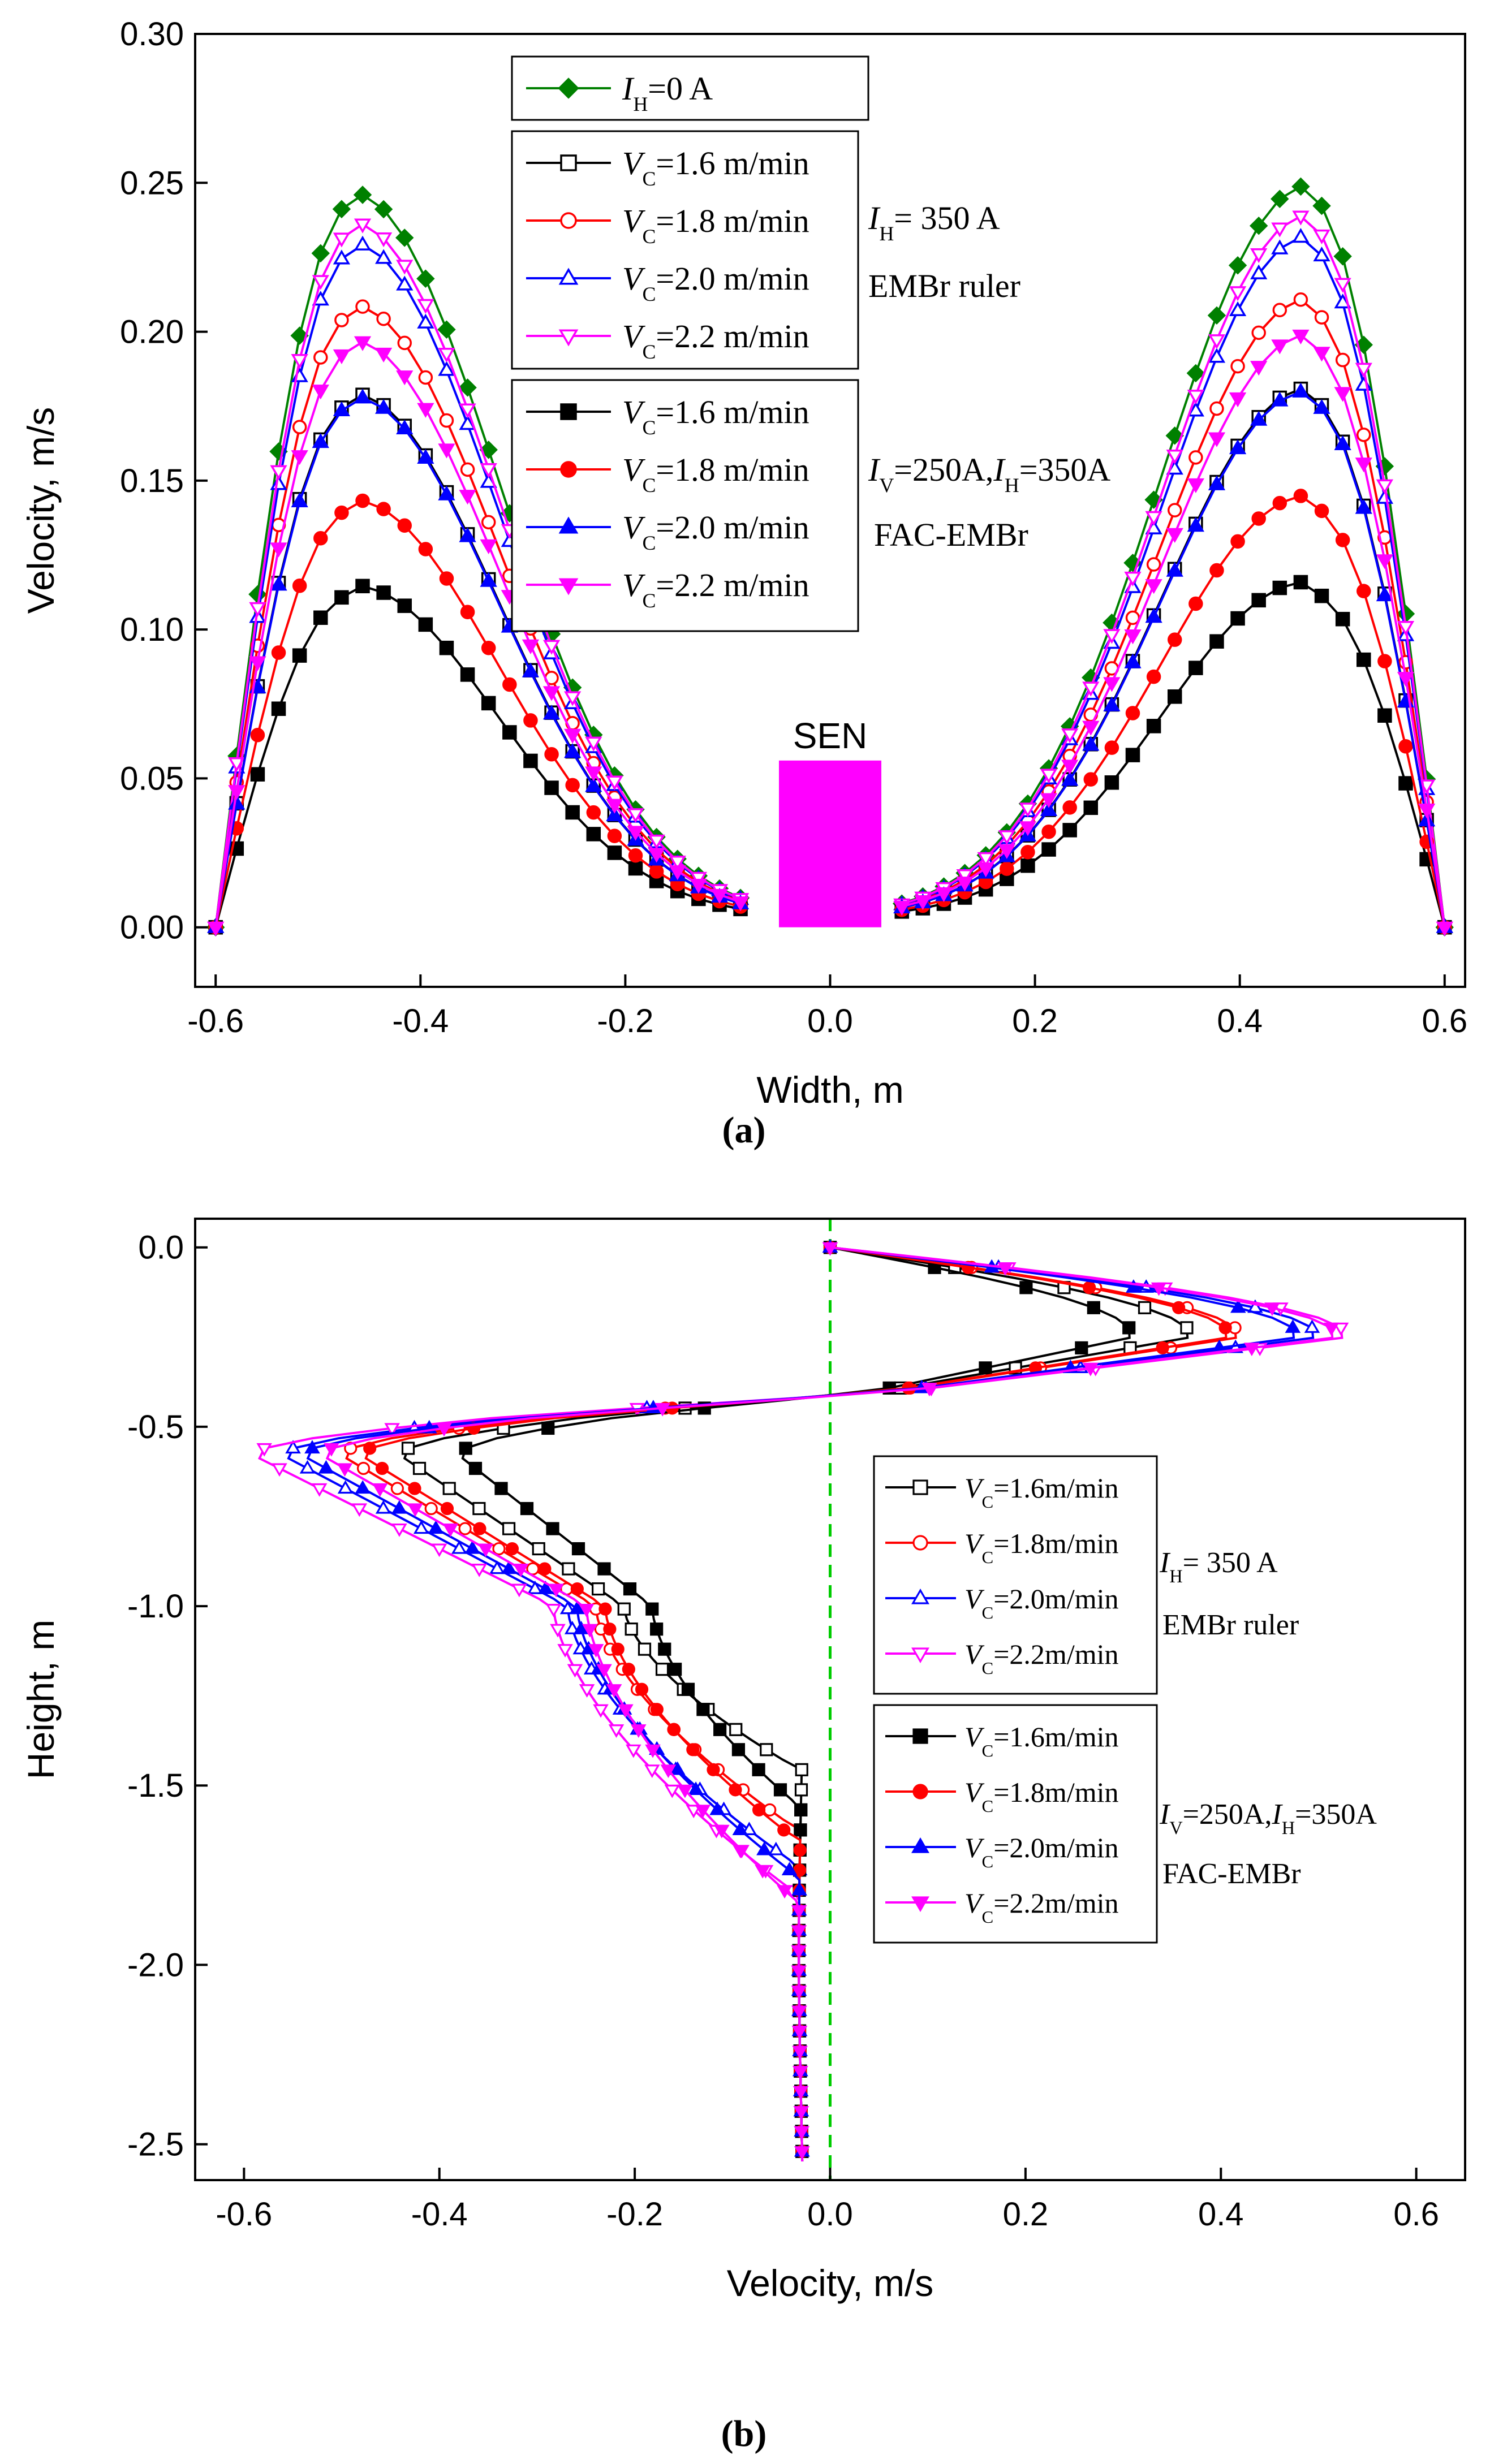 The width and height of the screenshot is (1490, 2464). Describe the element at coordinates (155, 1607) in the screenshot. I see `y-tick-label-b: -1.0` at that location.